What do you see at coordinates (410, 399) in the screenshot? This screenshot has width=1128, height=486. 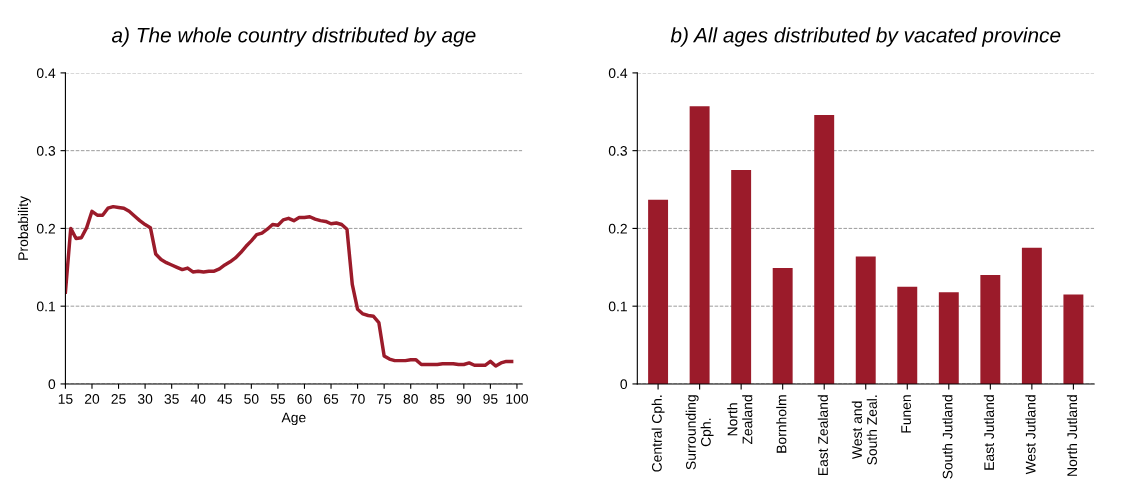 I see `x-tick-label: 80` at bounding box center [410, 399].